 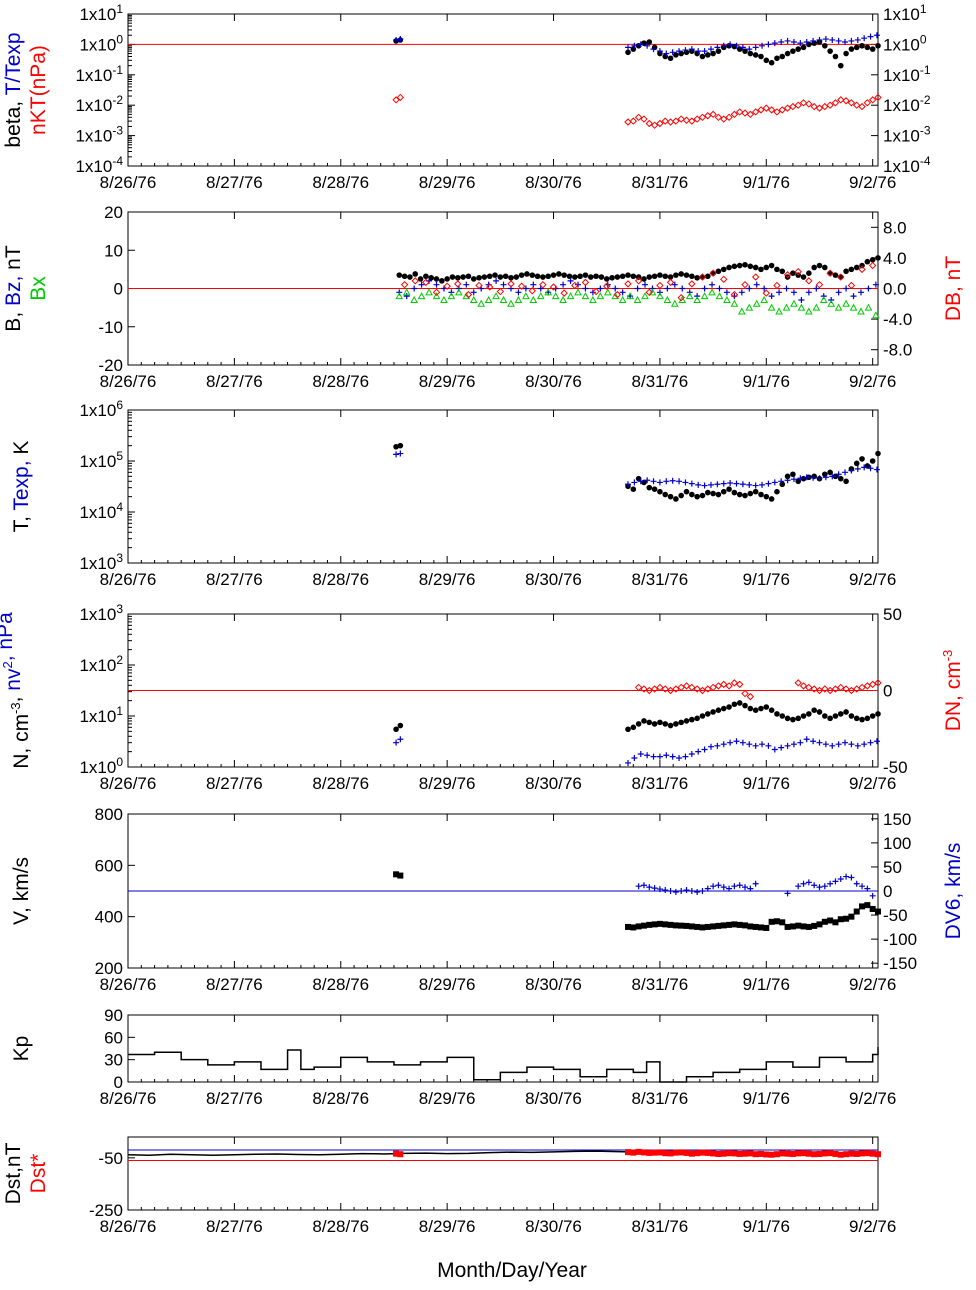 What do you see at coordinates (900, 963) in the screenshot?
I see `y-right-tick-label: -150` at bounding box center [900, 963].